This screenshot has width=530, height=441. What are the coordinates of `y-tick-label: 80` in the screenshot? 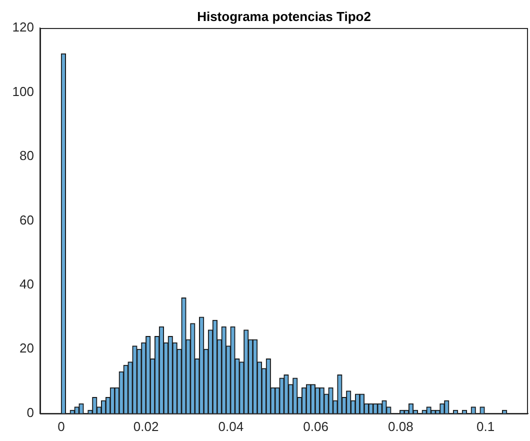 It's located at (27, 156).